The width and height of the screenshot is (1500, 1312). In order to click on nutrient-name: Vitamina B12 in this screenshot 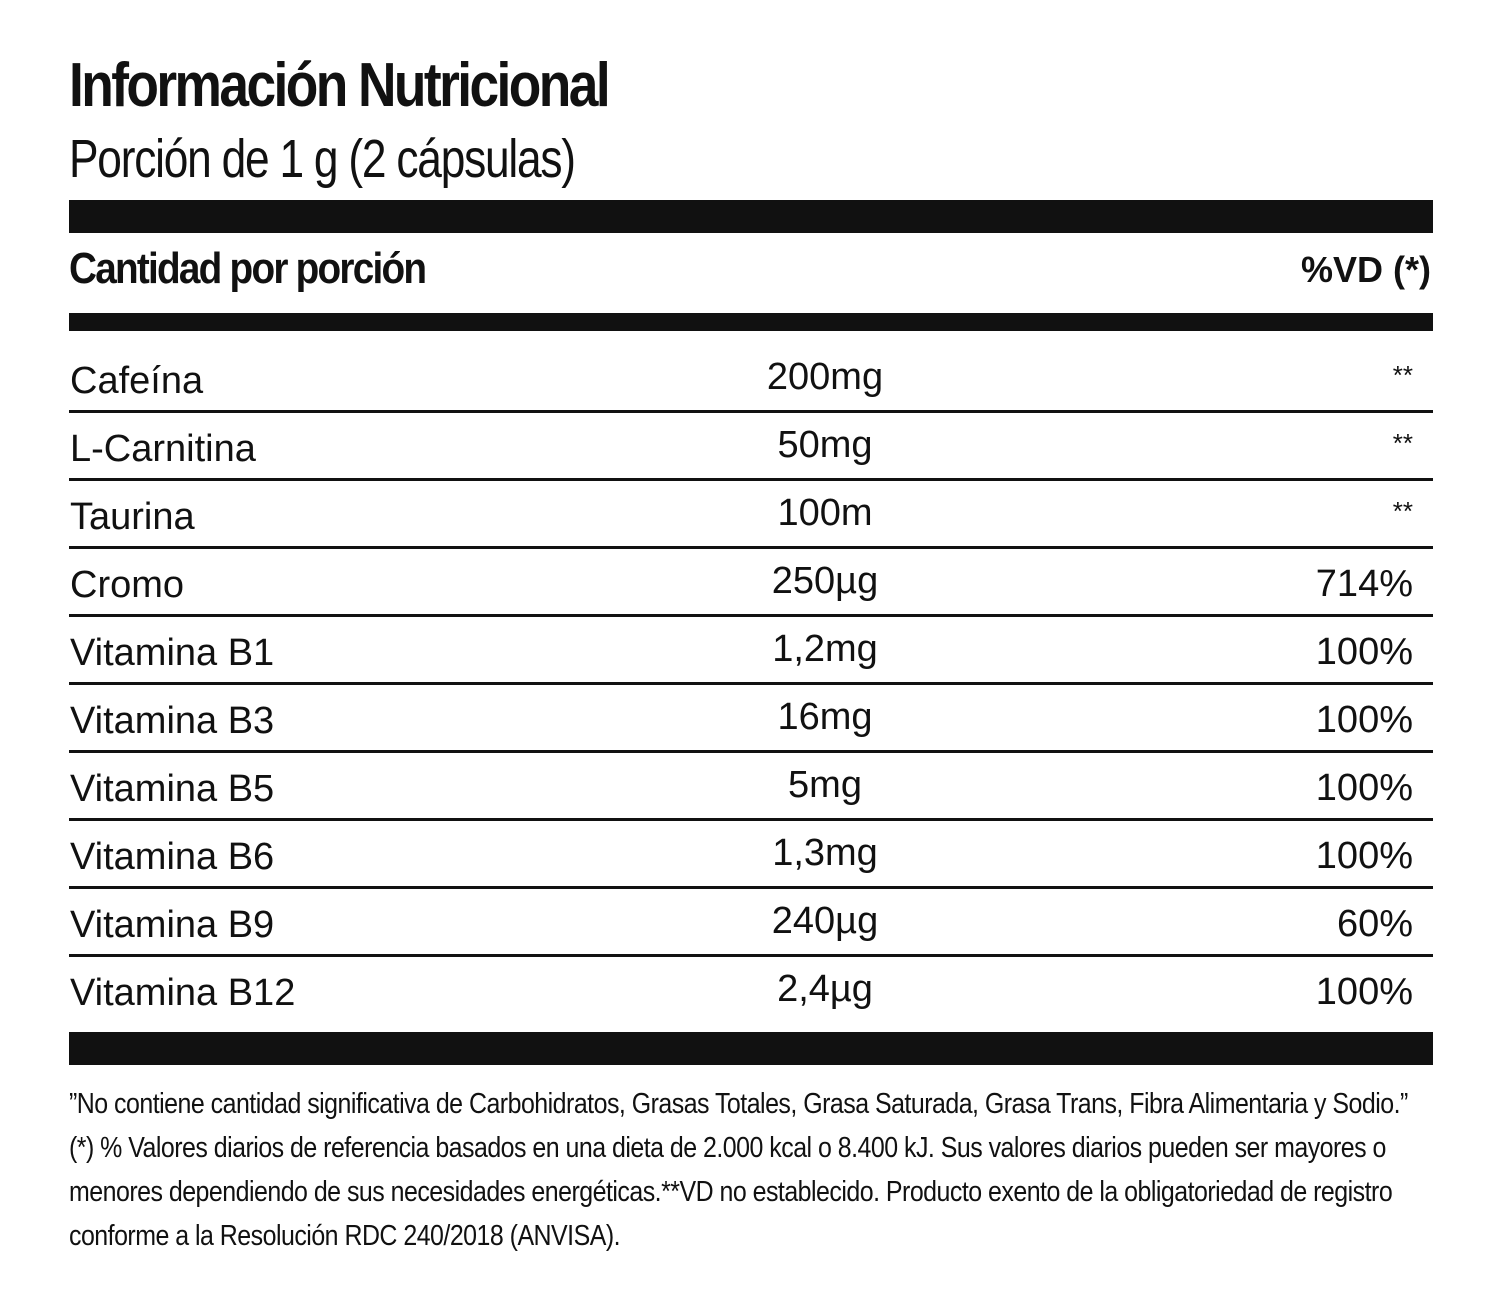, I will do `click(183, 993)`.